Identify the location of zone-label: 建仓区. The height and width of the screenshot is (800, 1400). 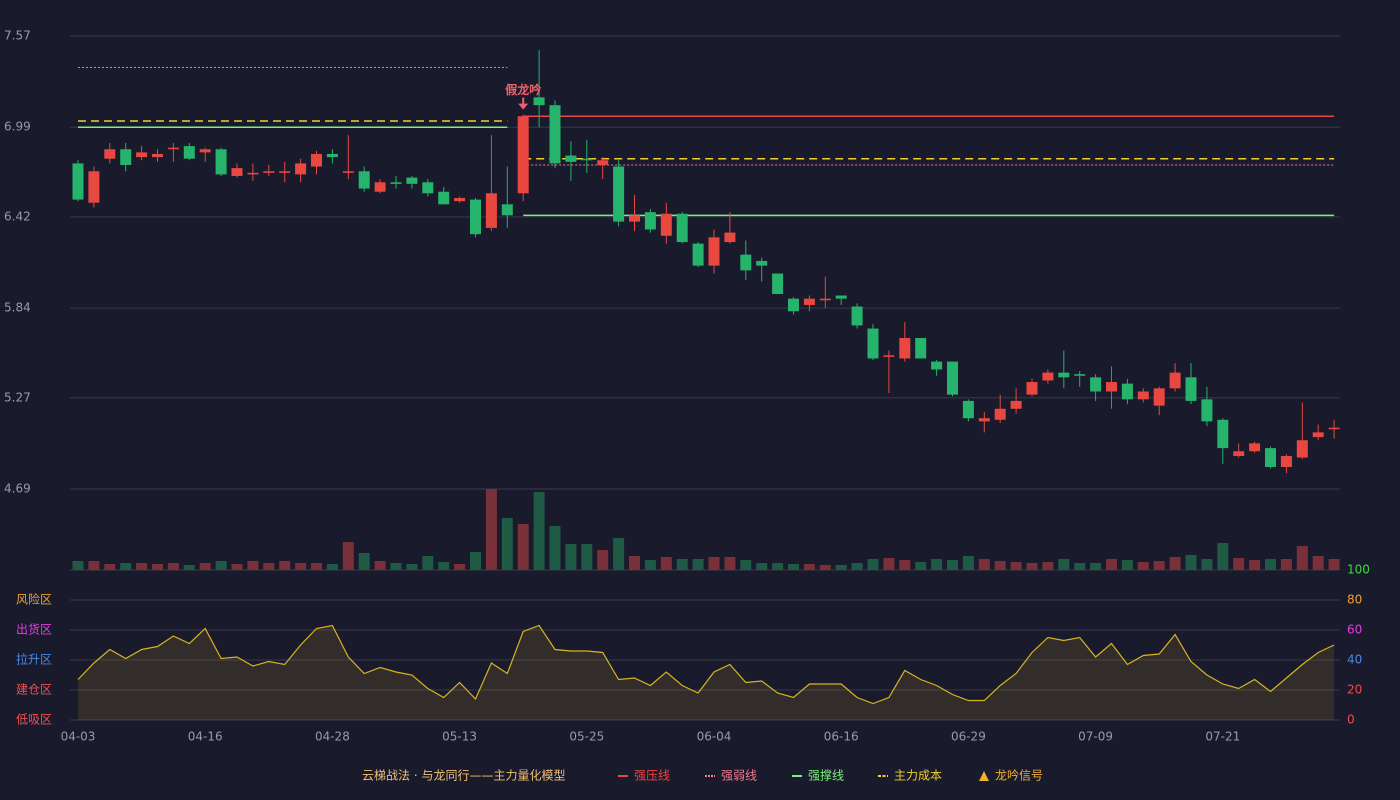
(34, 690).